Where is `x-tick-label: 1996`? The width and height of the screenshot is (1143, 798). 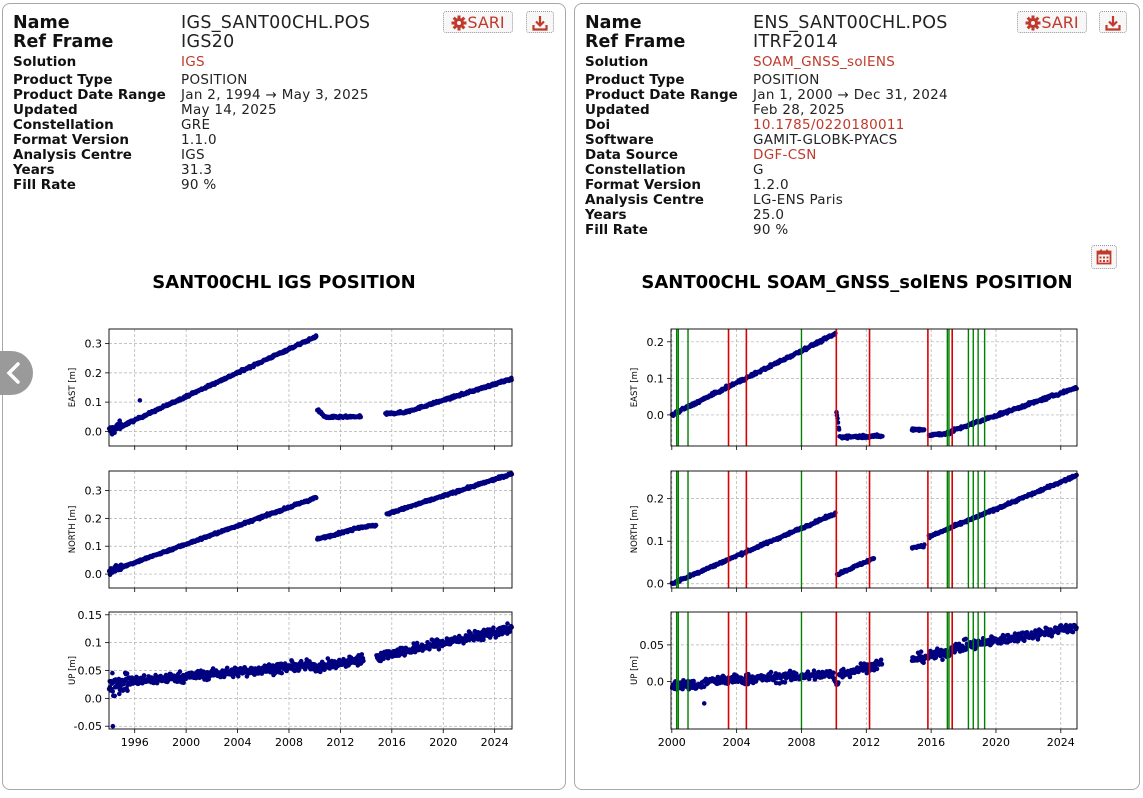
x-tick-label: 1996 is located at coordinates (135, 742).